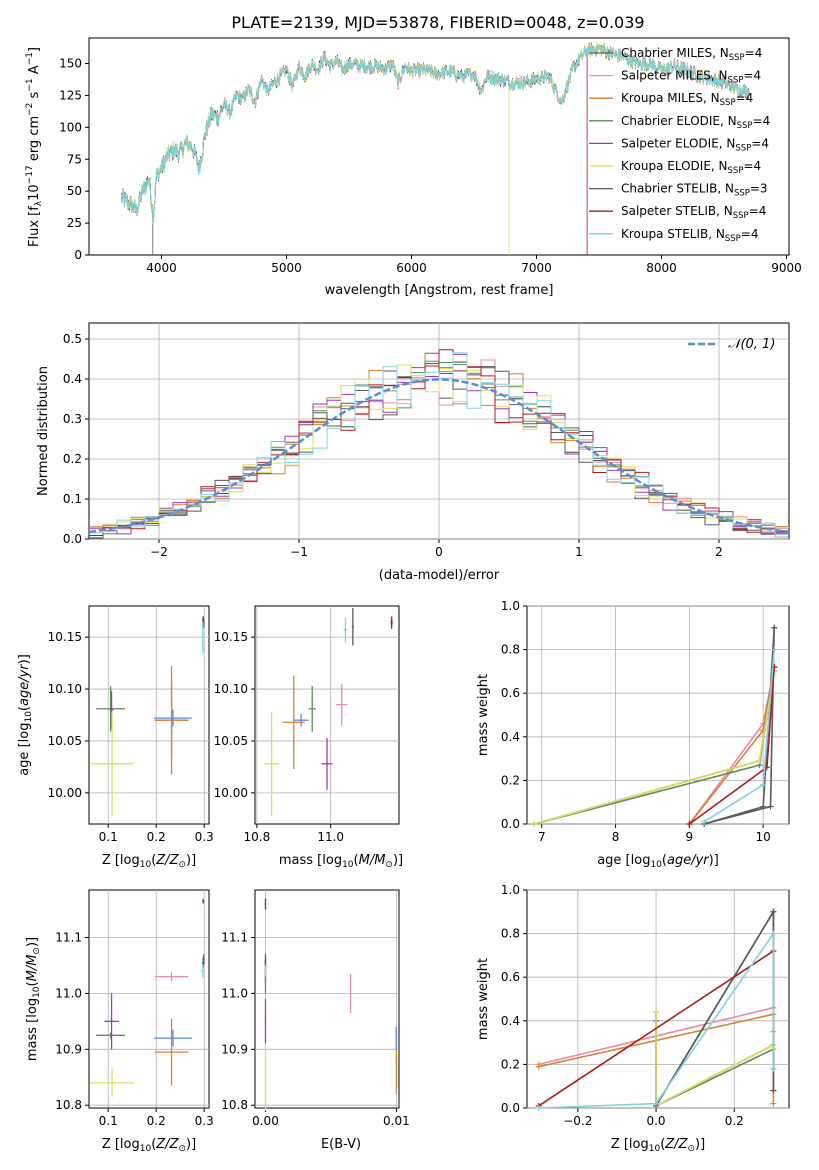 The height and width of the screenshot is (1170, 819). Describe the element at coordinates (34, 147) in the screenshot. I see `spectrum-ylabel: Flux [fλ10−17 erg cm−2 s−1 A−1]` at that location.